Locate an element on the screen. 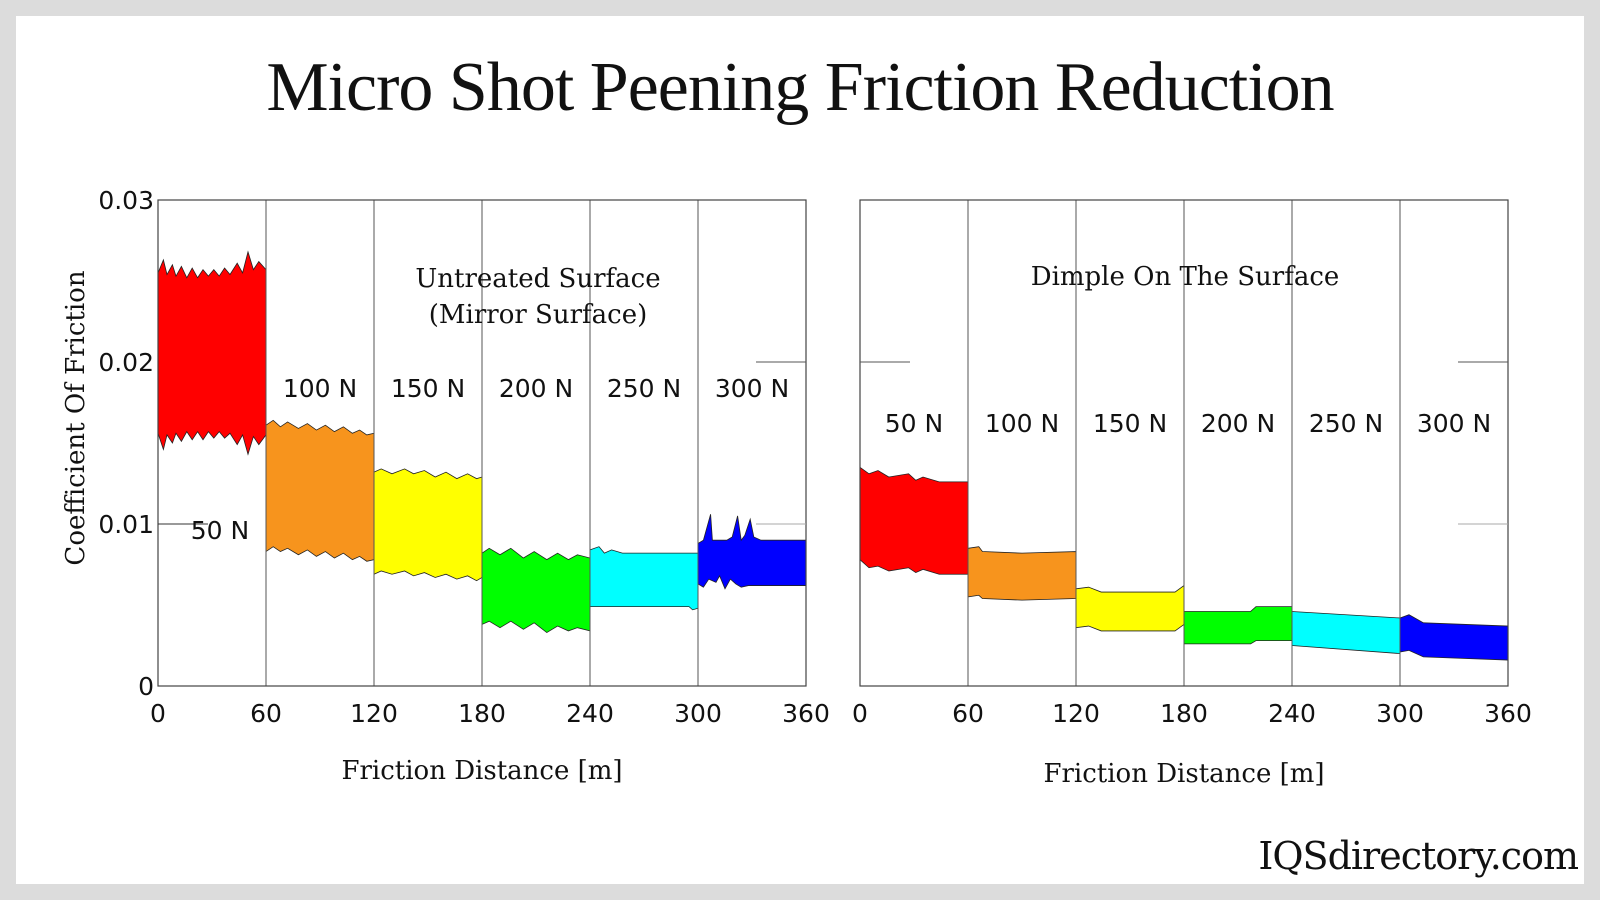  panel-title: (Mirror Surface) is located at coordinates (538, 315).